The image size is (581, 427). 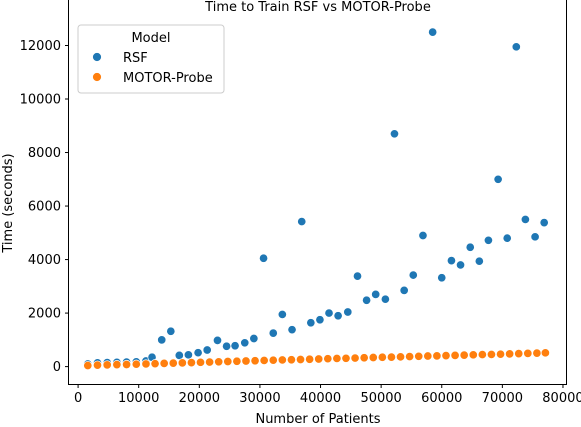 I want to click on y-axis-label: Time (seconds), so click(x=8, y=203).